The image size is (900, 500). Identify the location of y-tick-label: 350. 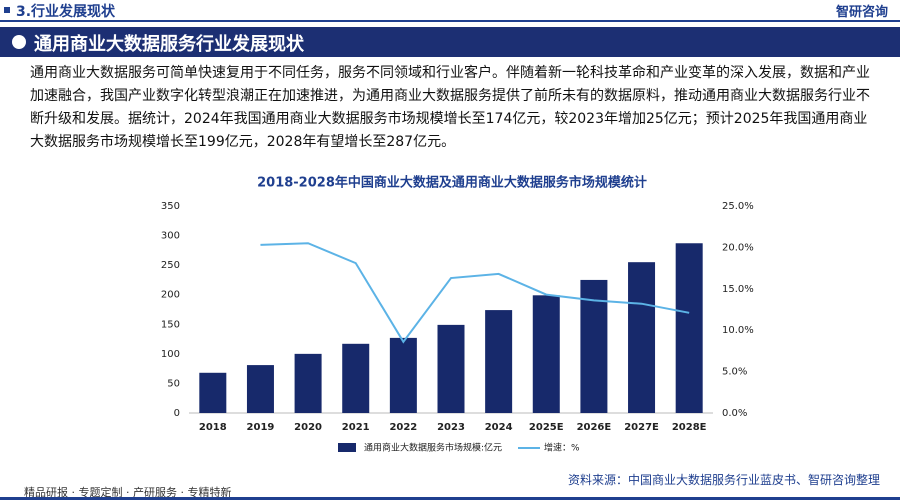
(170, 206).